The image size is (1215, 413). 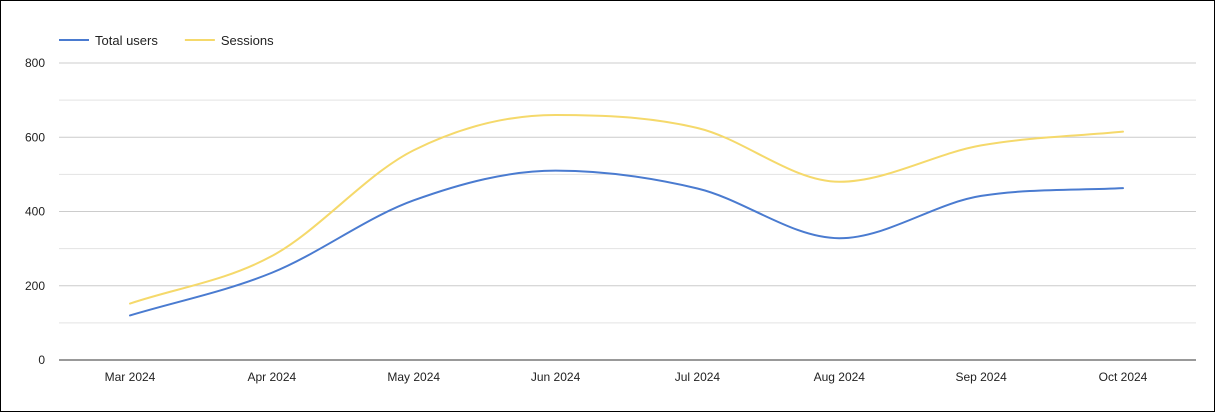 What do you see at coordinates (35, 63) in the screenshot?
I see `y-tick-label: 800` at bounding box center [35, 63].